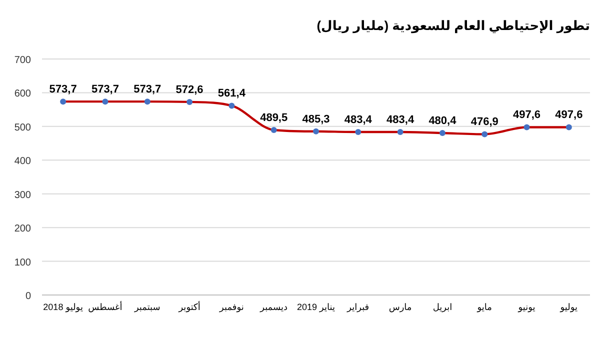 The height and width of the screenshot is (347, 600). What do you see at coordinates (443, 121) in the screenshot?
I see `data-label: 480,4` at bounding box center [443, 121].